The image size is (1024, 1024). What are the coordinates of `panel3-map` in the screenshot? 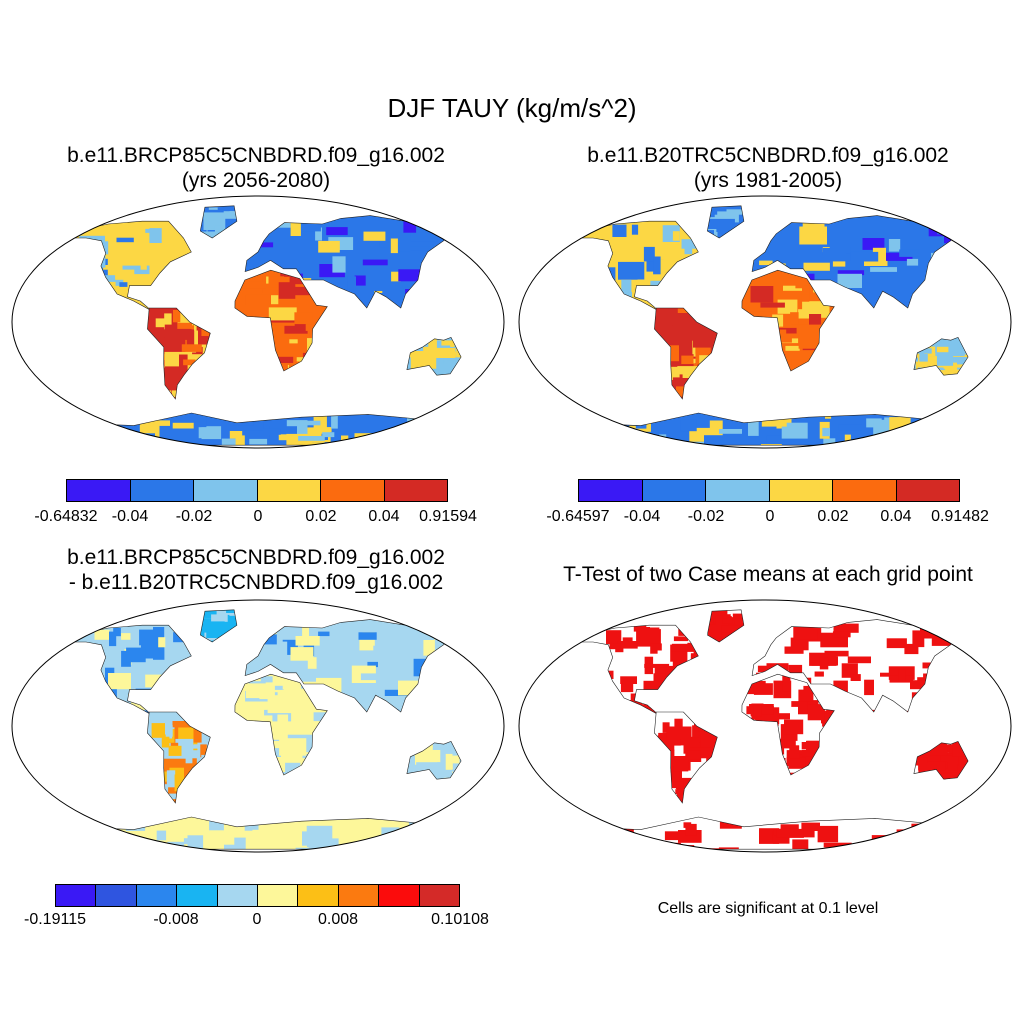 It's located at (258, 726).